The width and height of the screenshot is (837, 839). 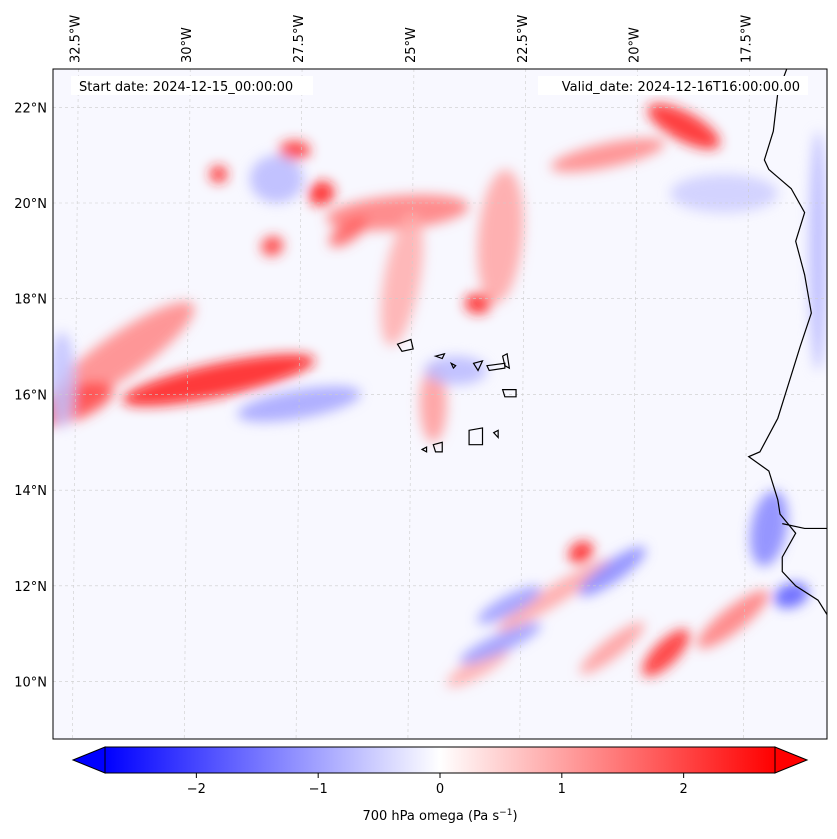 I want to click on longitude-tick-label: 30°W, so click(x=187, y=45).